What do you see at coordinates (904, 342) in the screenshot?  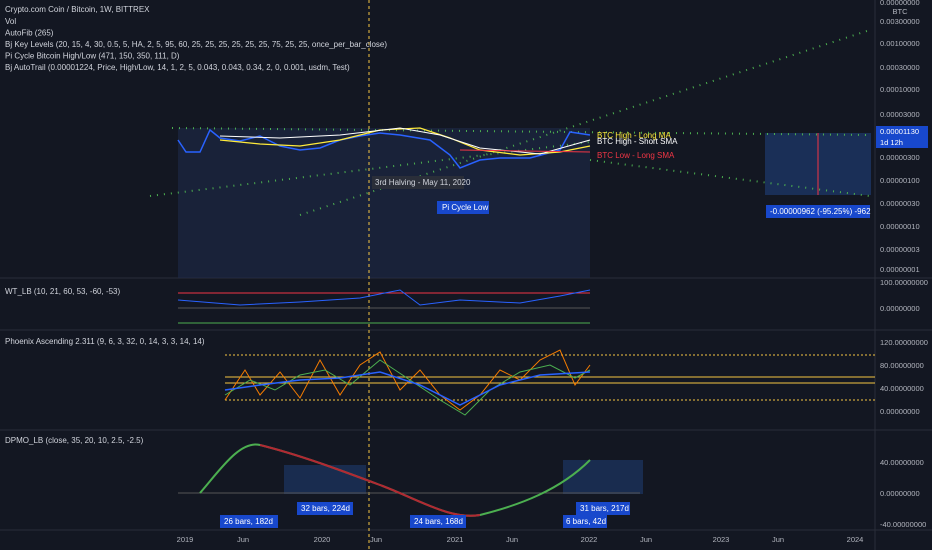 I see `pane-axis-label: 120.00000000` at bounding box center [904, 342].